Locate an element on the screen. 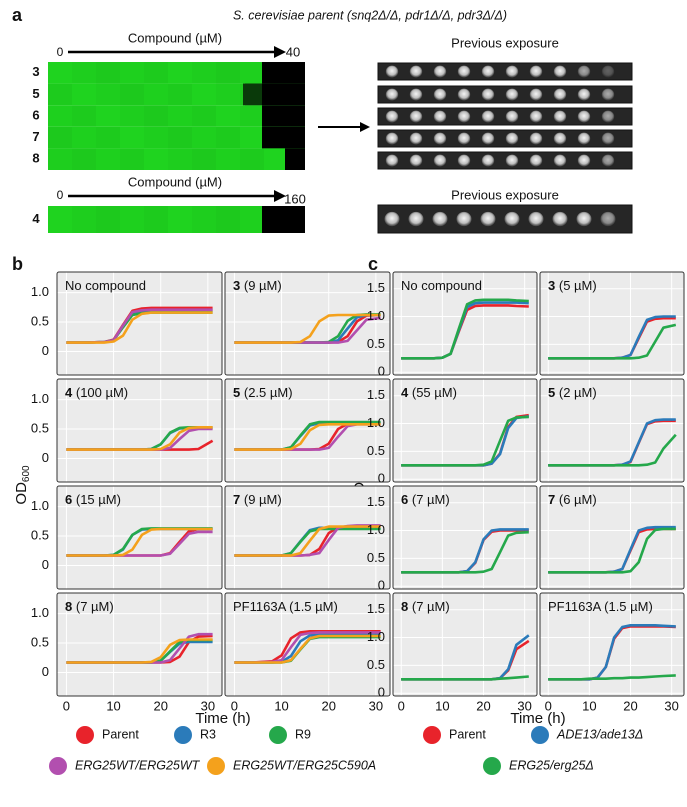 This screenshot has width=687, height=807. growth-panel: 5 (2.5 µM) is located at coordinates (307, 430).